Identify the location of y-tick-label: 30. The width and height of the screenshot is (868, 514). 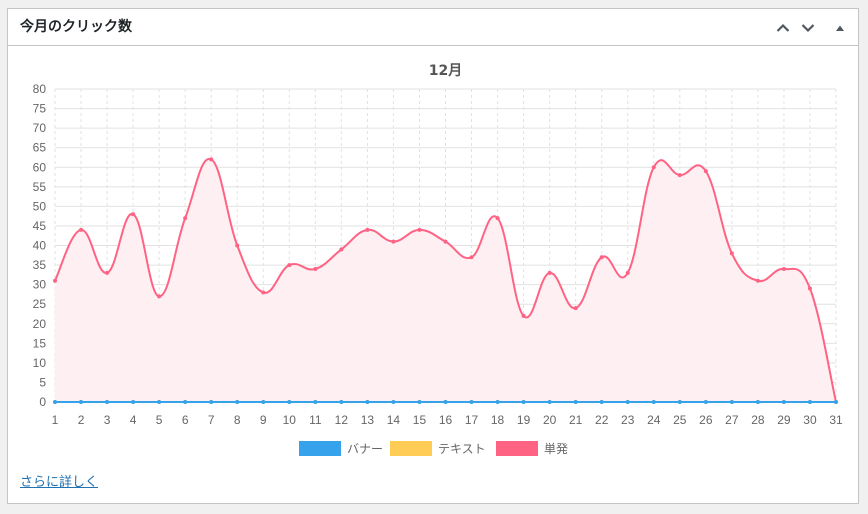
(40, 285).